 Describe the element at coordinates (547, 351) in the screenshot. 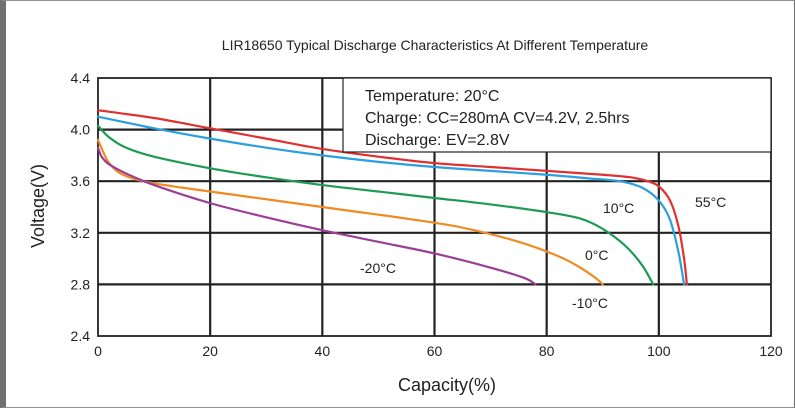

I see `x-tick-label: 80` at that location.